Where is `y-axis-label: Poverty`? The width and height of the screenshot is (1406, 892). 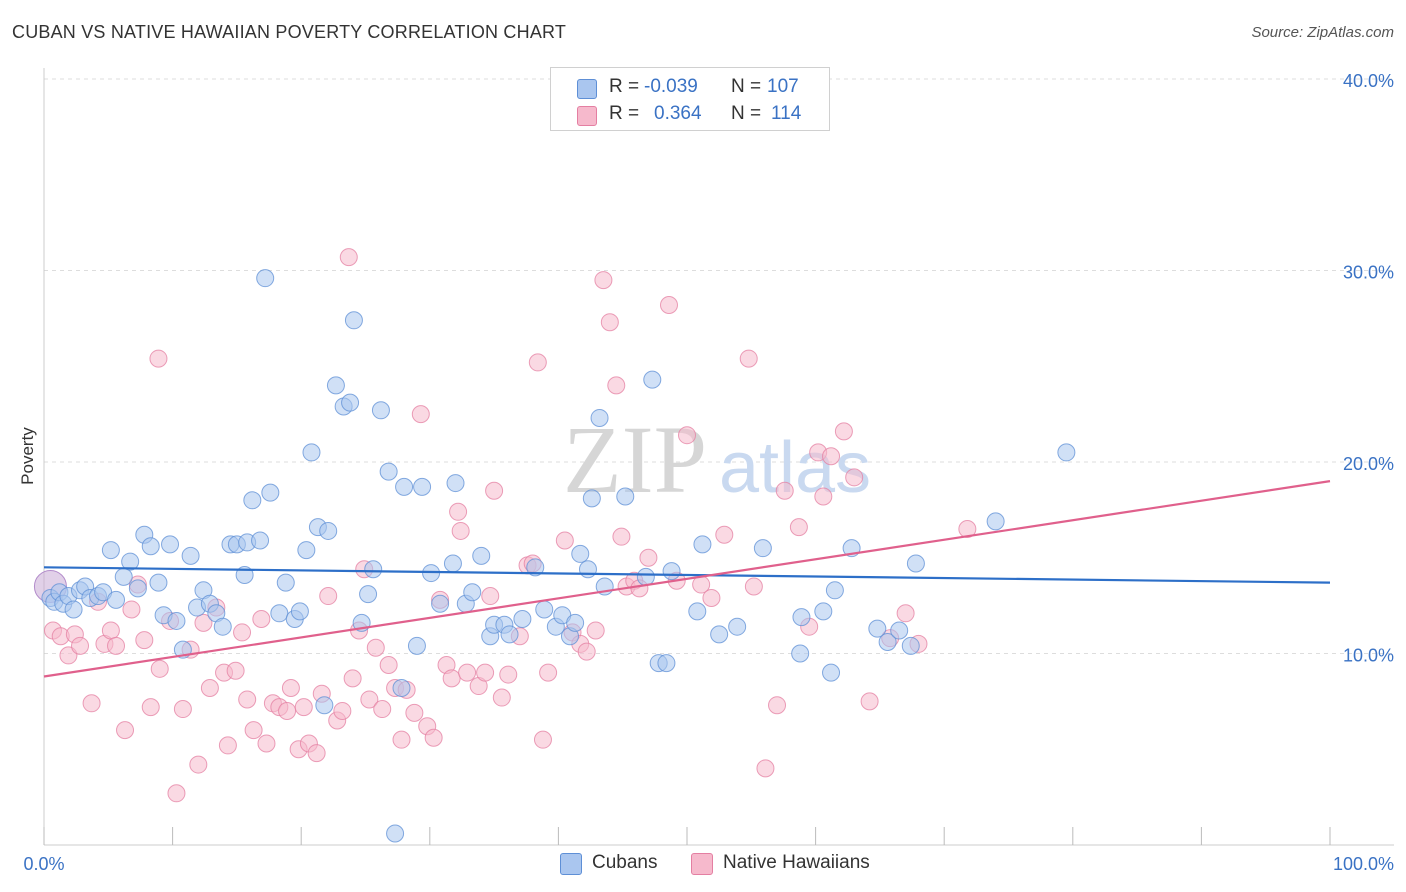
y-axis-label: Poverty is located at coordinates (27, 456).